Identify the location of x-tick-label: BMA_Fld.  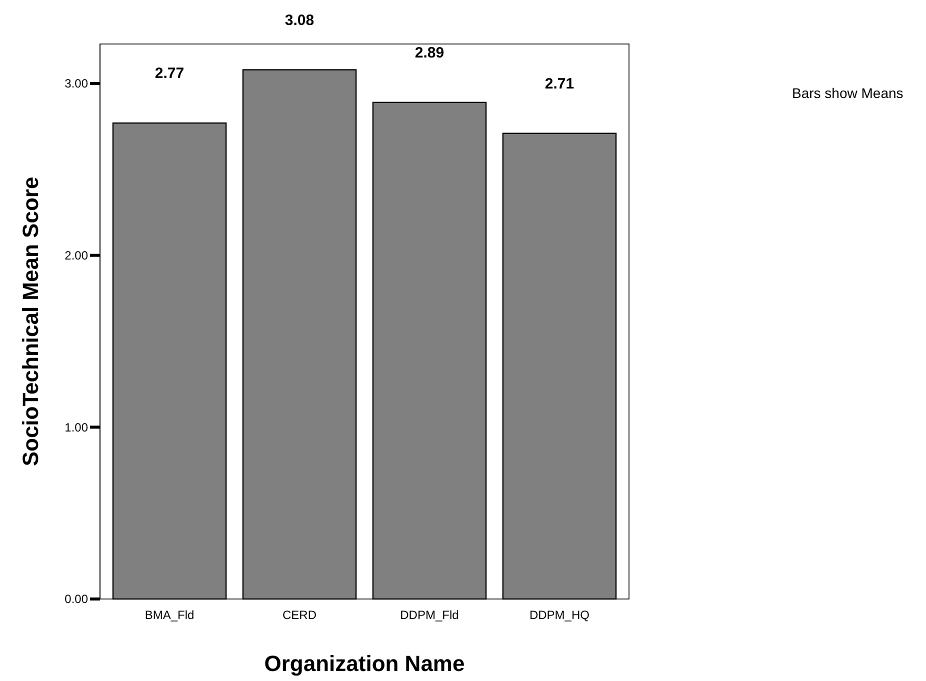
(169, 615).